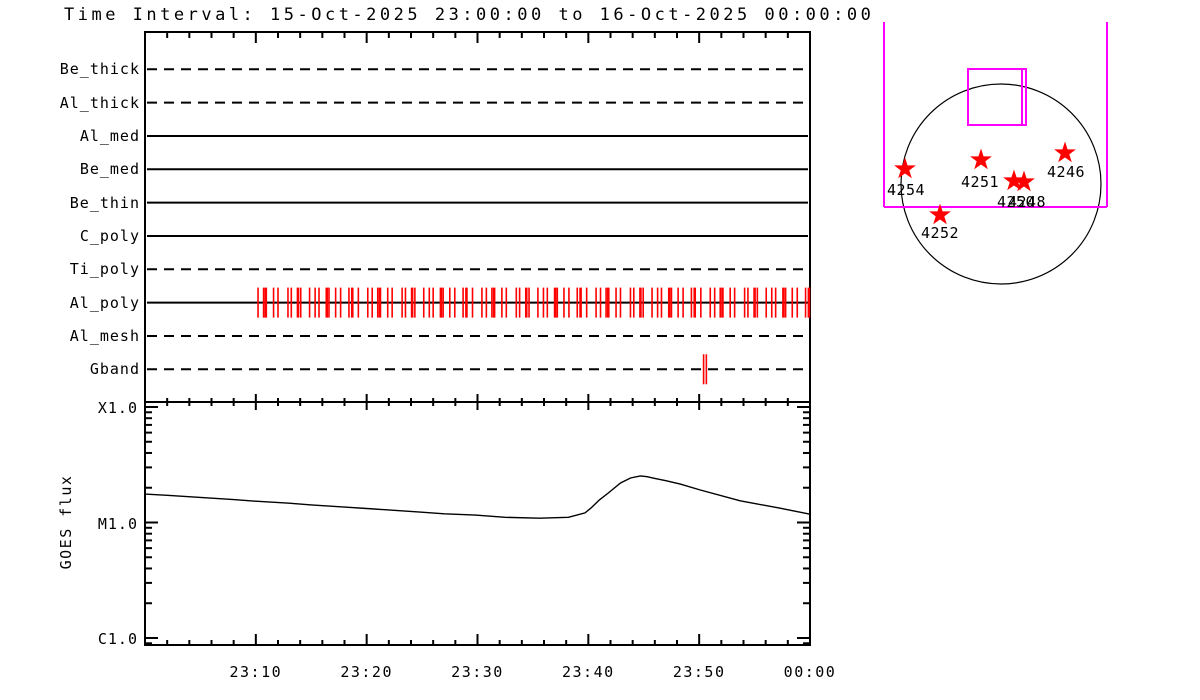  Describe the element at coordinates (980, 182) in the screenshot. I see `active-region-label-4251: 4251` at that location.